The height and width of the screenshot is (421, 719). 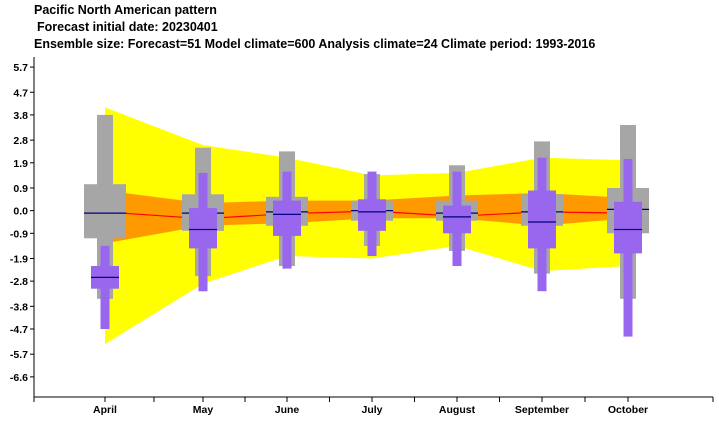 What do you see at coordinates (203, 229) in the screenshot?
I see `forecast-may-p25-p75` at bounding box center [203, 229].